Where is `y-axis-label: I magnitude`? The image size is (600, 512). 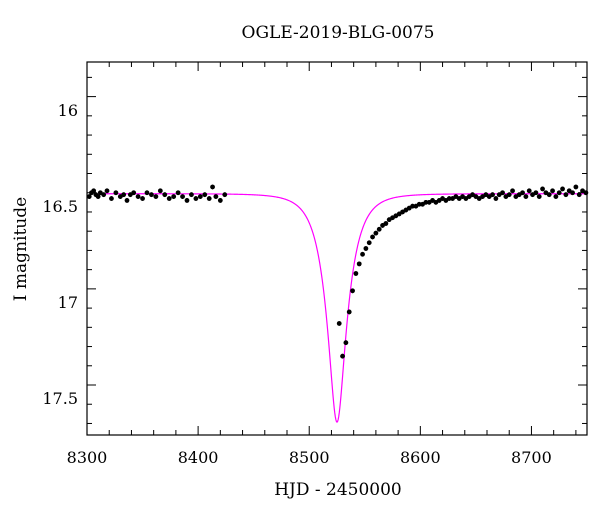
y-axis-label: I magnitude is located at coordinates (21, 249).